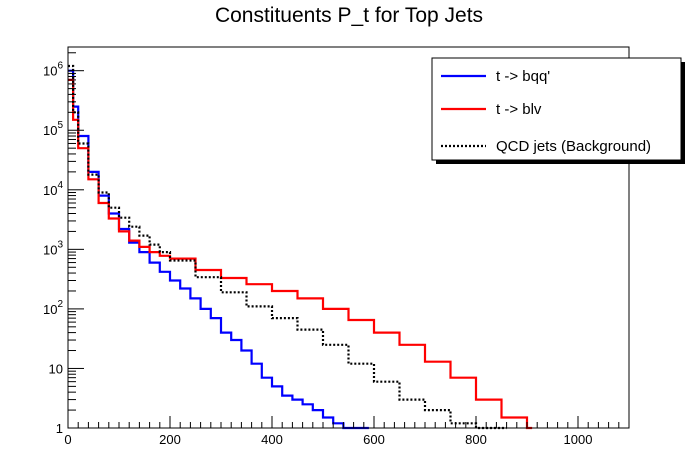 The height and width of the screenshot is (476, 698). Describe the element at coordinates (374, 439) in the screenshot. I see `x-tick-label: 600` at that location.